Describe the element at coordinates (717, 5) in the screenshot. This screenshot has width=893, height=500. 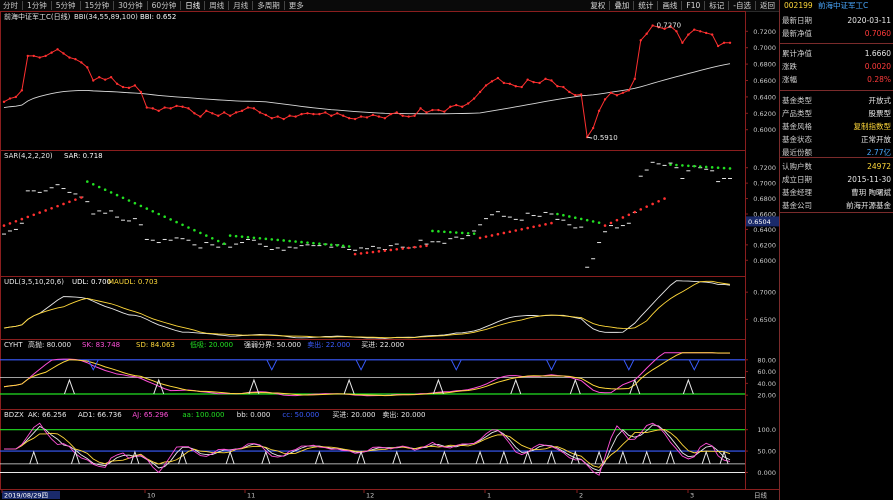
I see `tool-button-5: 标记` at that location.